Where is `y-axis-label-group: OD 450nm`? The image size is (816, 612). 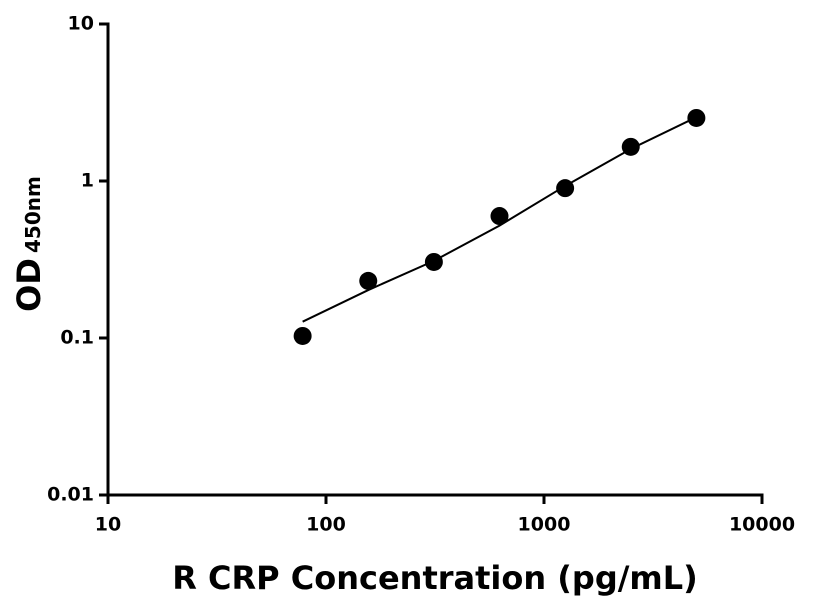 y-axis-label-group: OD 450nm is located at coordinates (29, 244).